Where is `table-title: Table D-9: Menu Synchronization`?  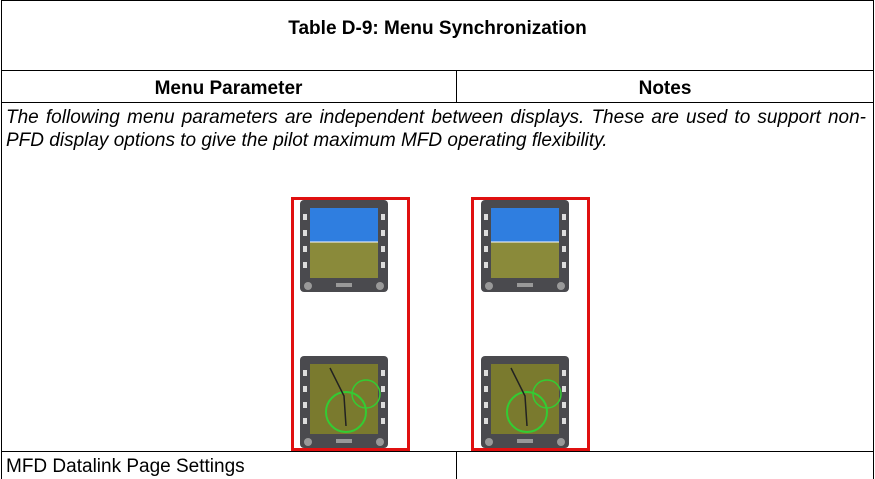 table-title: Table D-9: Menu Synchronization is located at coordinates (437, 28).